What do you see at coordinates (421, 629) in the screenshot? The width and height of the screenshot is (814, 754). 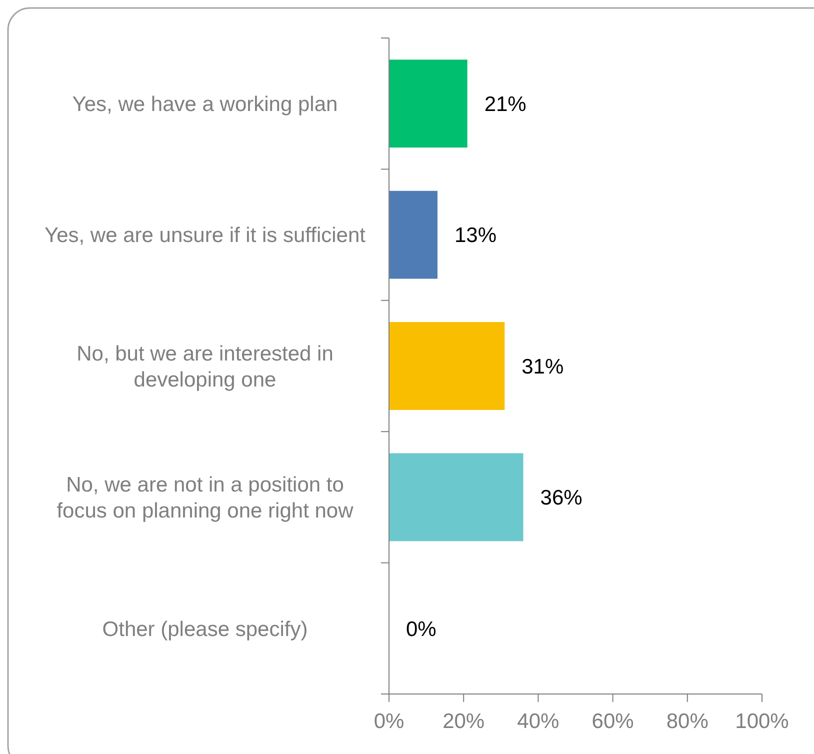 I see `data-label: 0%` at bounding box center [421, 629].